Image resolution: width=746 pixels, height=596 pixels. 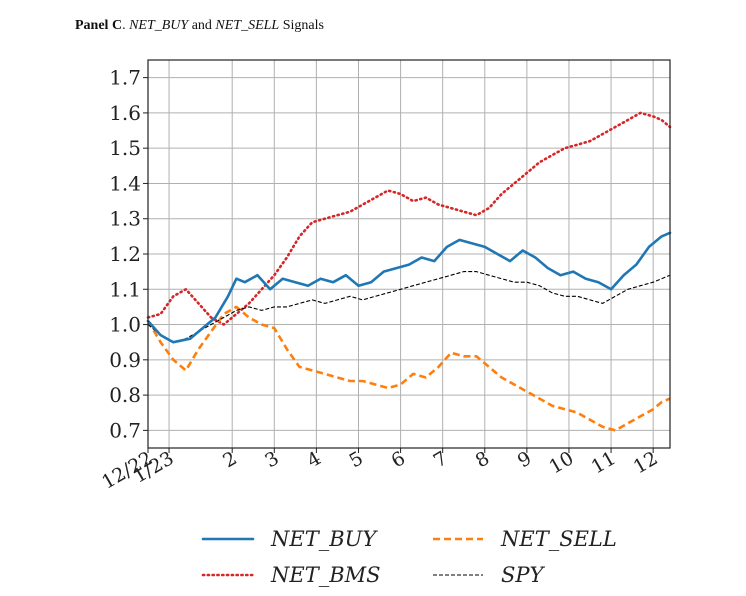 I want to click on series-line-spy, so click(x=409, y=307).